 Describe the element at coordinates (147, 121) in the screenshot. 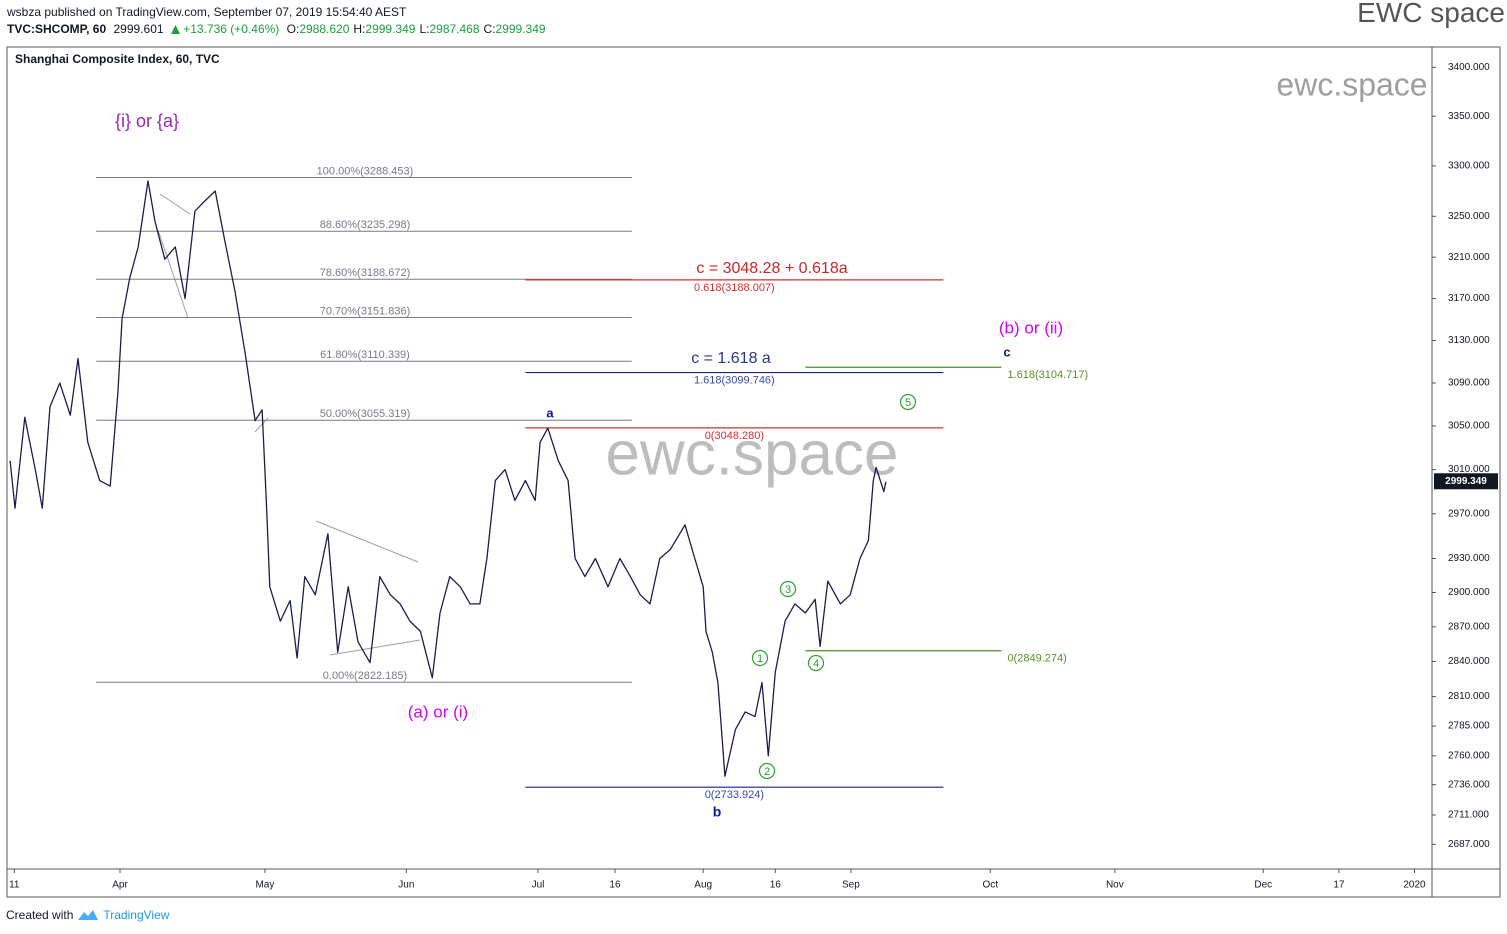

I see `wave-label: {i} or {a}` at that location.